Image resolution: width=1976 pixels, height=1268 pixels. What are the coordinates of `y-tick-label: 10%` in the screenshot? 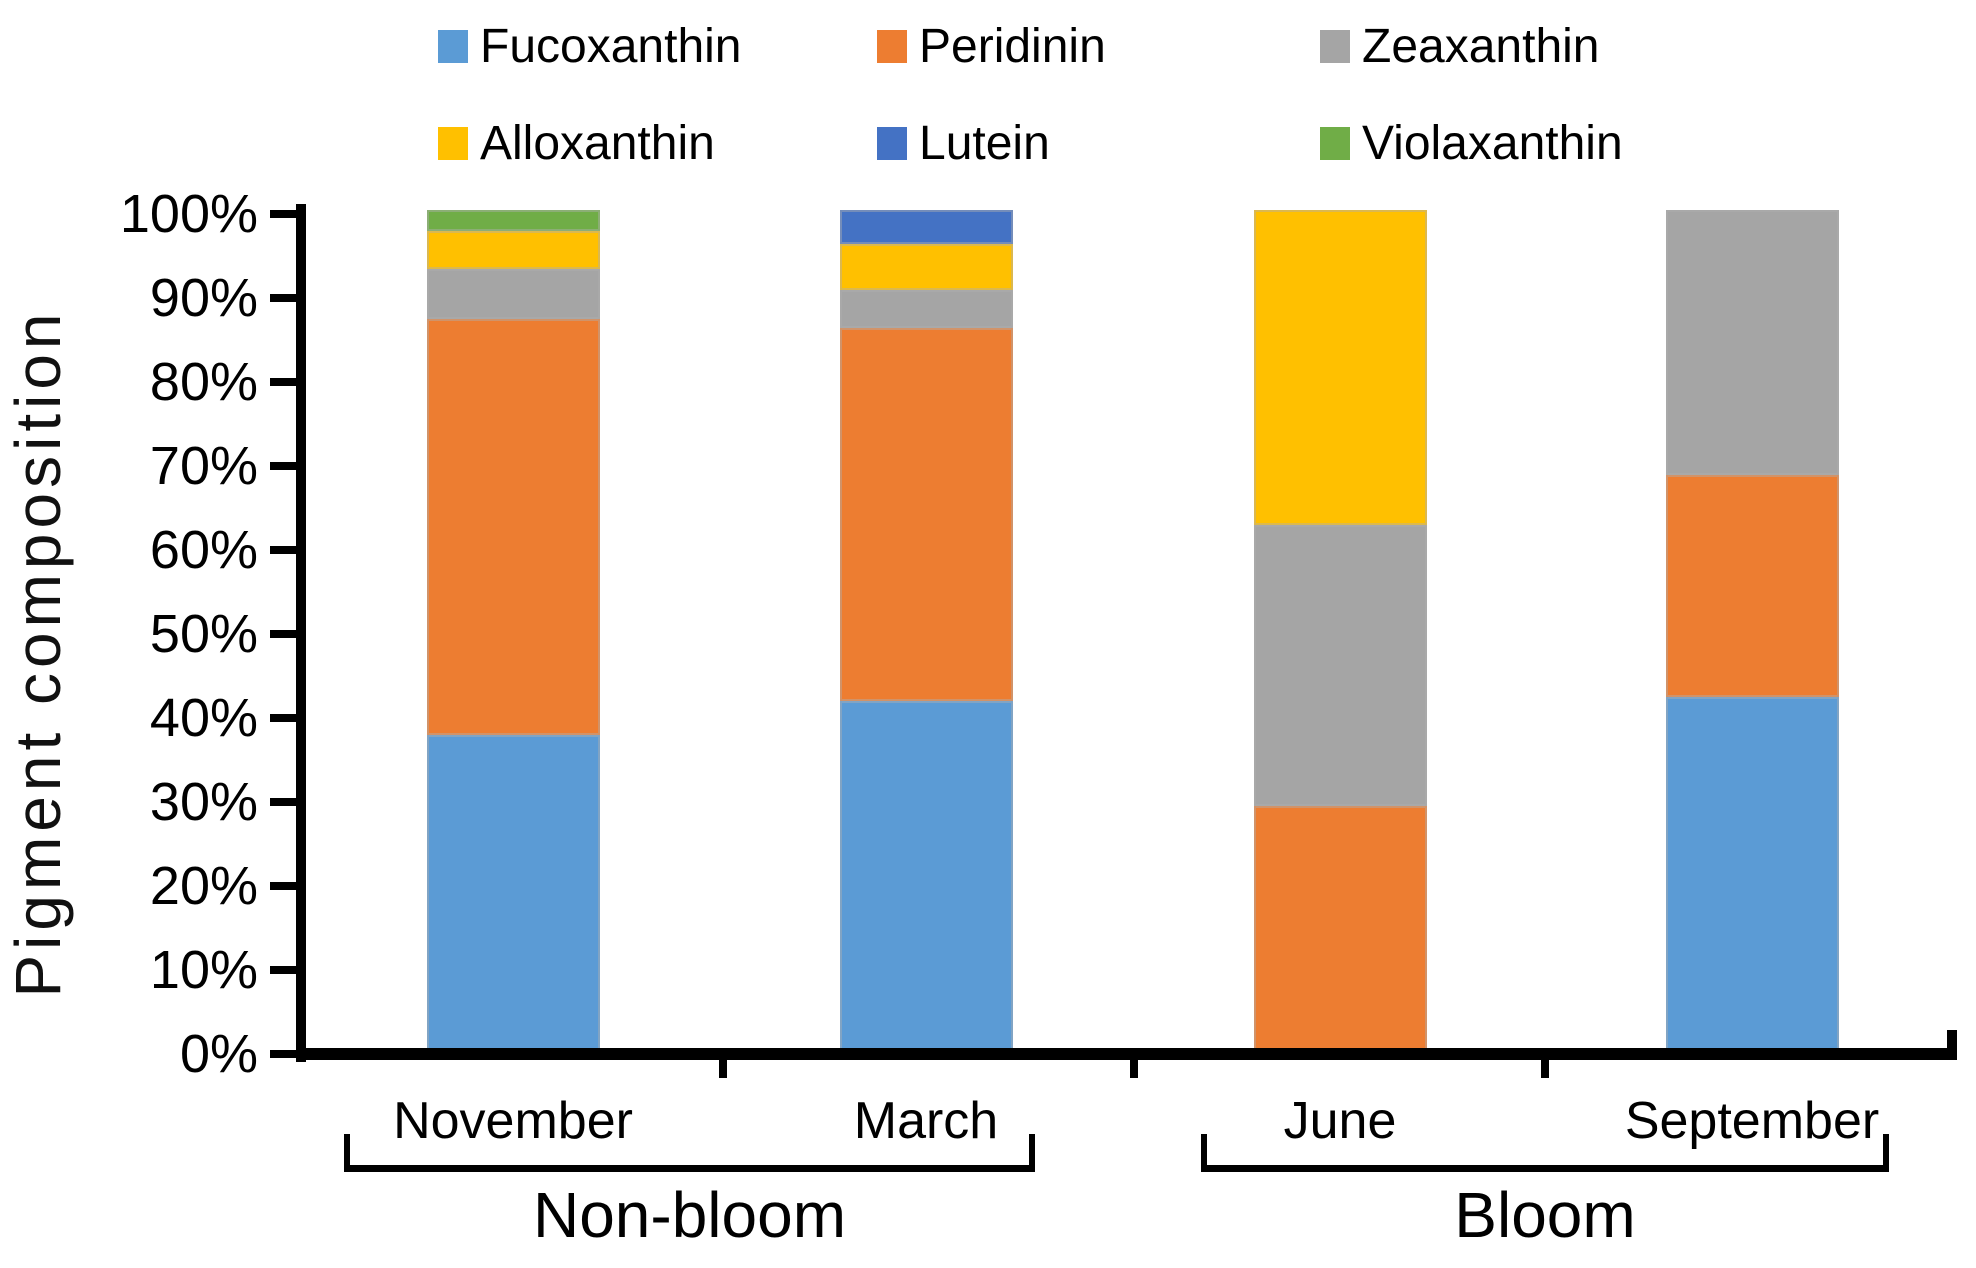 It's located at (203, 970).